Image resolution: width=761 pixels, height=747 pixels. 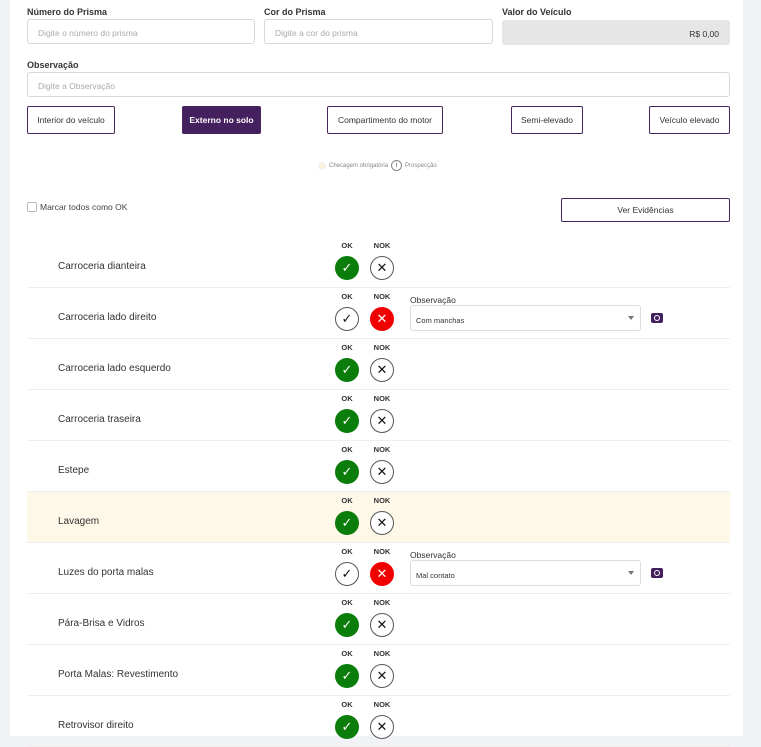 What do you see at coordinates (322, 165) in the screenshot?
I see `mandatory-dot-icon` at bounding box center [322, 165].